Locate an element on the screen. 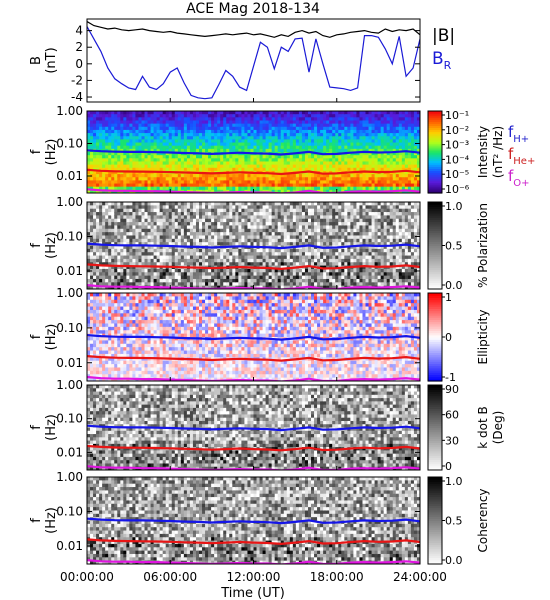 This screenshot has width=550, height=600. panel-0-ytick-label: 2 is located at coordinates (79, 47).